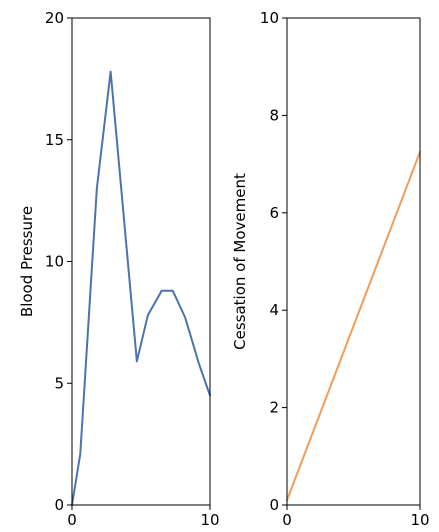 This screenshot has height=532, width=439. Describe the element at coordinates (27, 261) in the screenshot. I see `y-axis-title: Blood Pressure` at that location.